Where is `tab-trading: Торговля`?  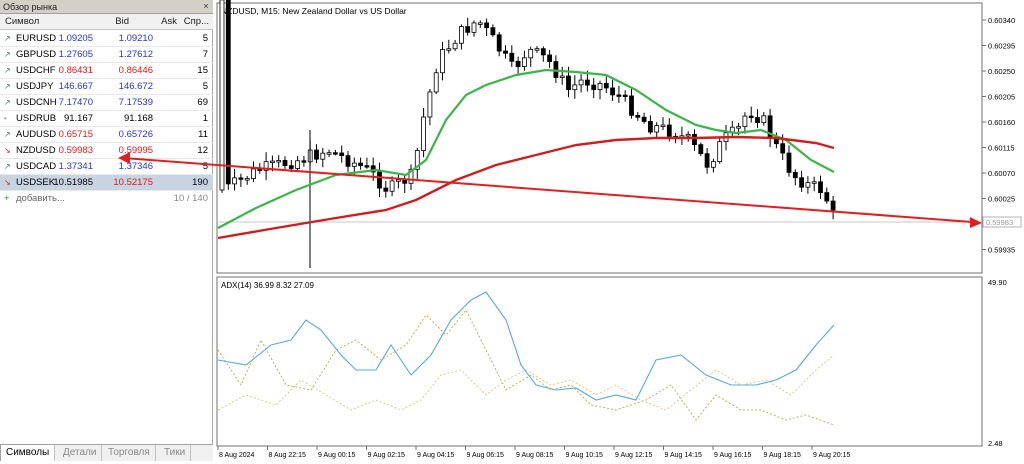 tab-trading: Торговля is located at coordinates (129, 453).